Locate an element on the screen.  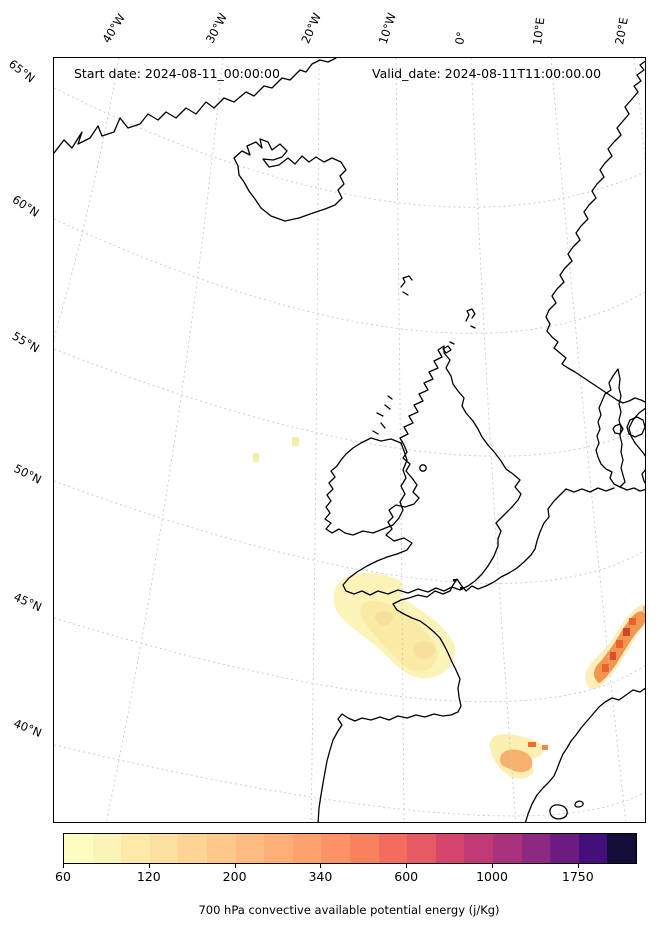
colorbar is located at coordinates (350, 848).